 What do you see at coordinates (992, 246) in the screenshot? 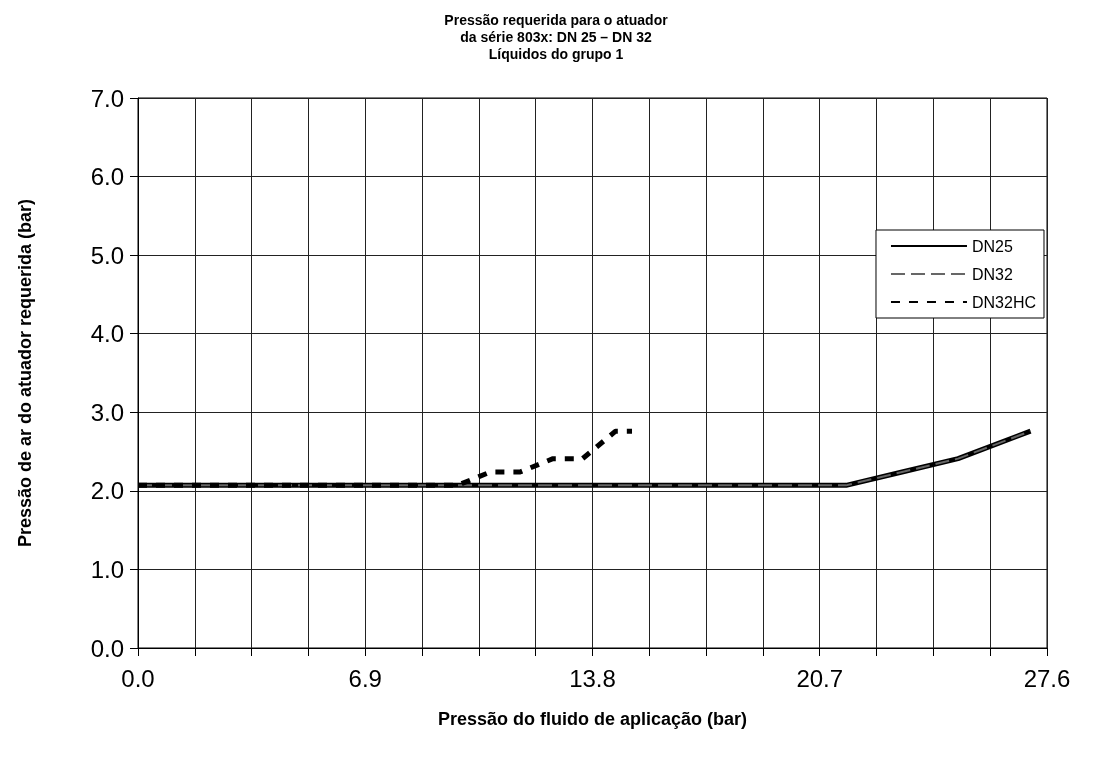
I see `legend-label: DN25` at bounding box center [992, 246].